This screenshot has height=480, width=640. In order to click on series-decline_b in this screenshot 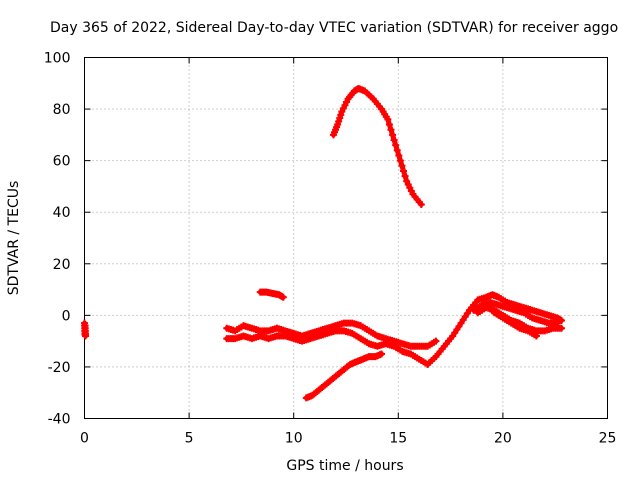, I will do `click(511, 320)`.